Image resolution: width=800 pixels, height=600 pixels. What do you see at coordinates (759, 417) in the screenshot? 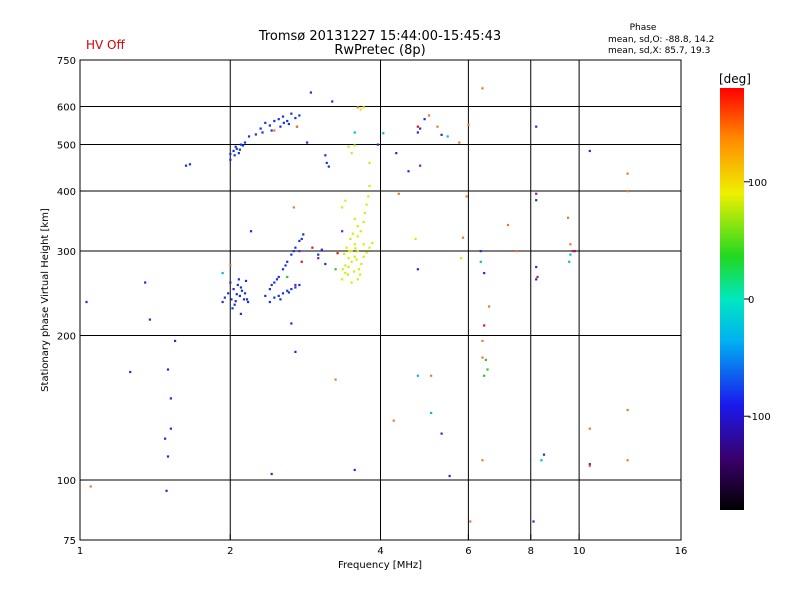
I see `colorbar-tick-label: -100` at bounding box center [759, 417].